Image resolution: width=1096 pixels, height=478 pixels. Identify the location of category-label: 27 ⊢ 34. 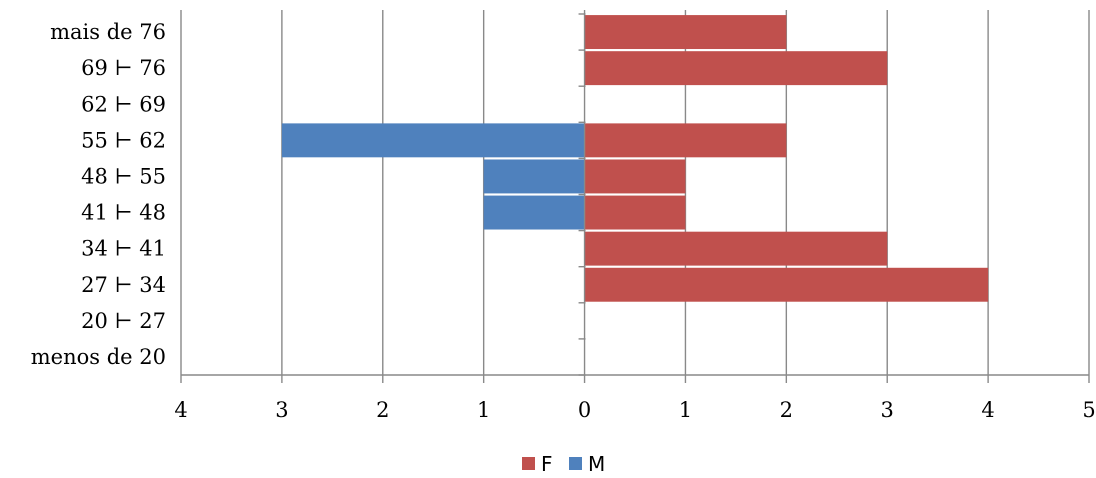
(123, 285).